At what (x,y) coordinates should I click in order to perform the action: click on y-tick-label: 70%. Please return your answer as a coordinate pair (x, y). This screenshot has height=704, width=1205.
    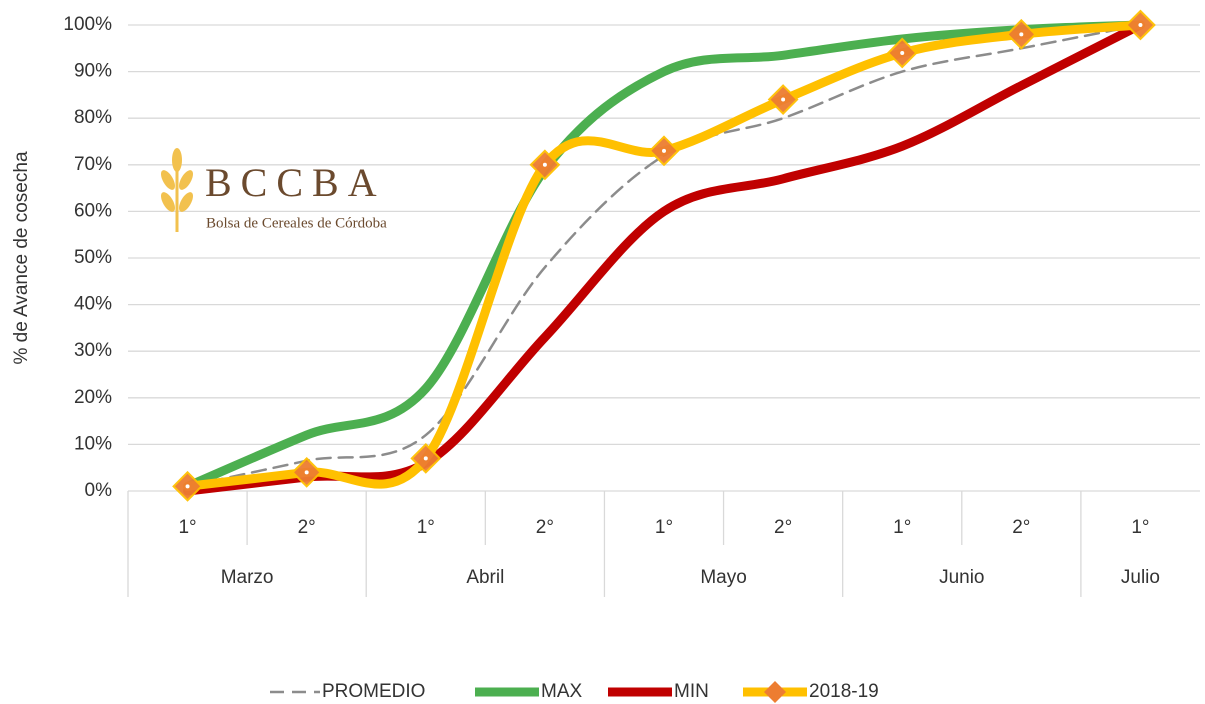
    Looking at the image, I should click on (93, 164).